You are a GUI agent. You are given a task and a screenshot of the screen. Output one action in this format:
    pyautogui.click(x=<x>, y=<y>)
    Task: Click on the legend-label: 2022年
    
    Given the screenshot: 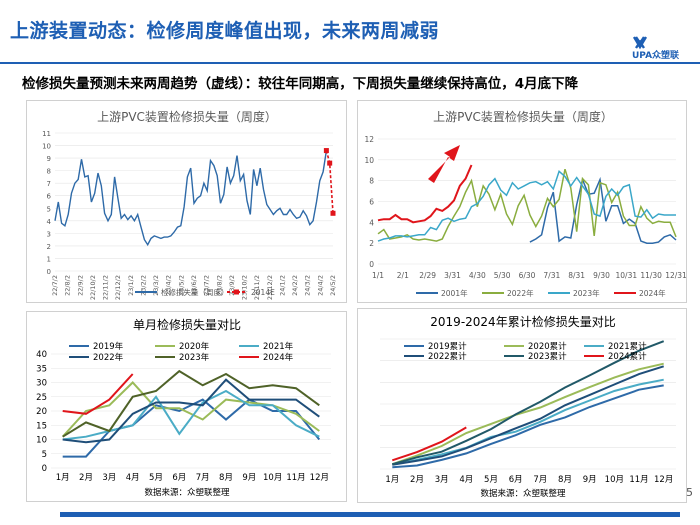 What is the action you would take?
    pyautogui.click(x=520, y=293)
    